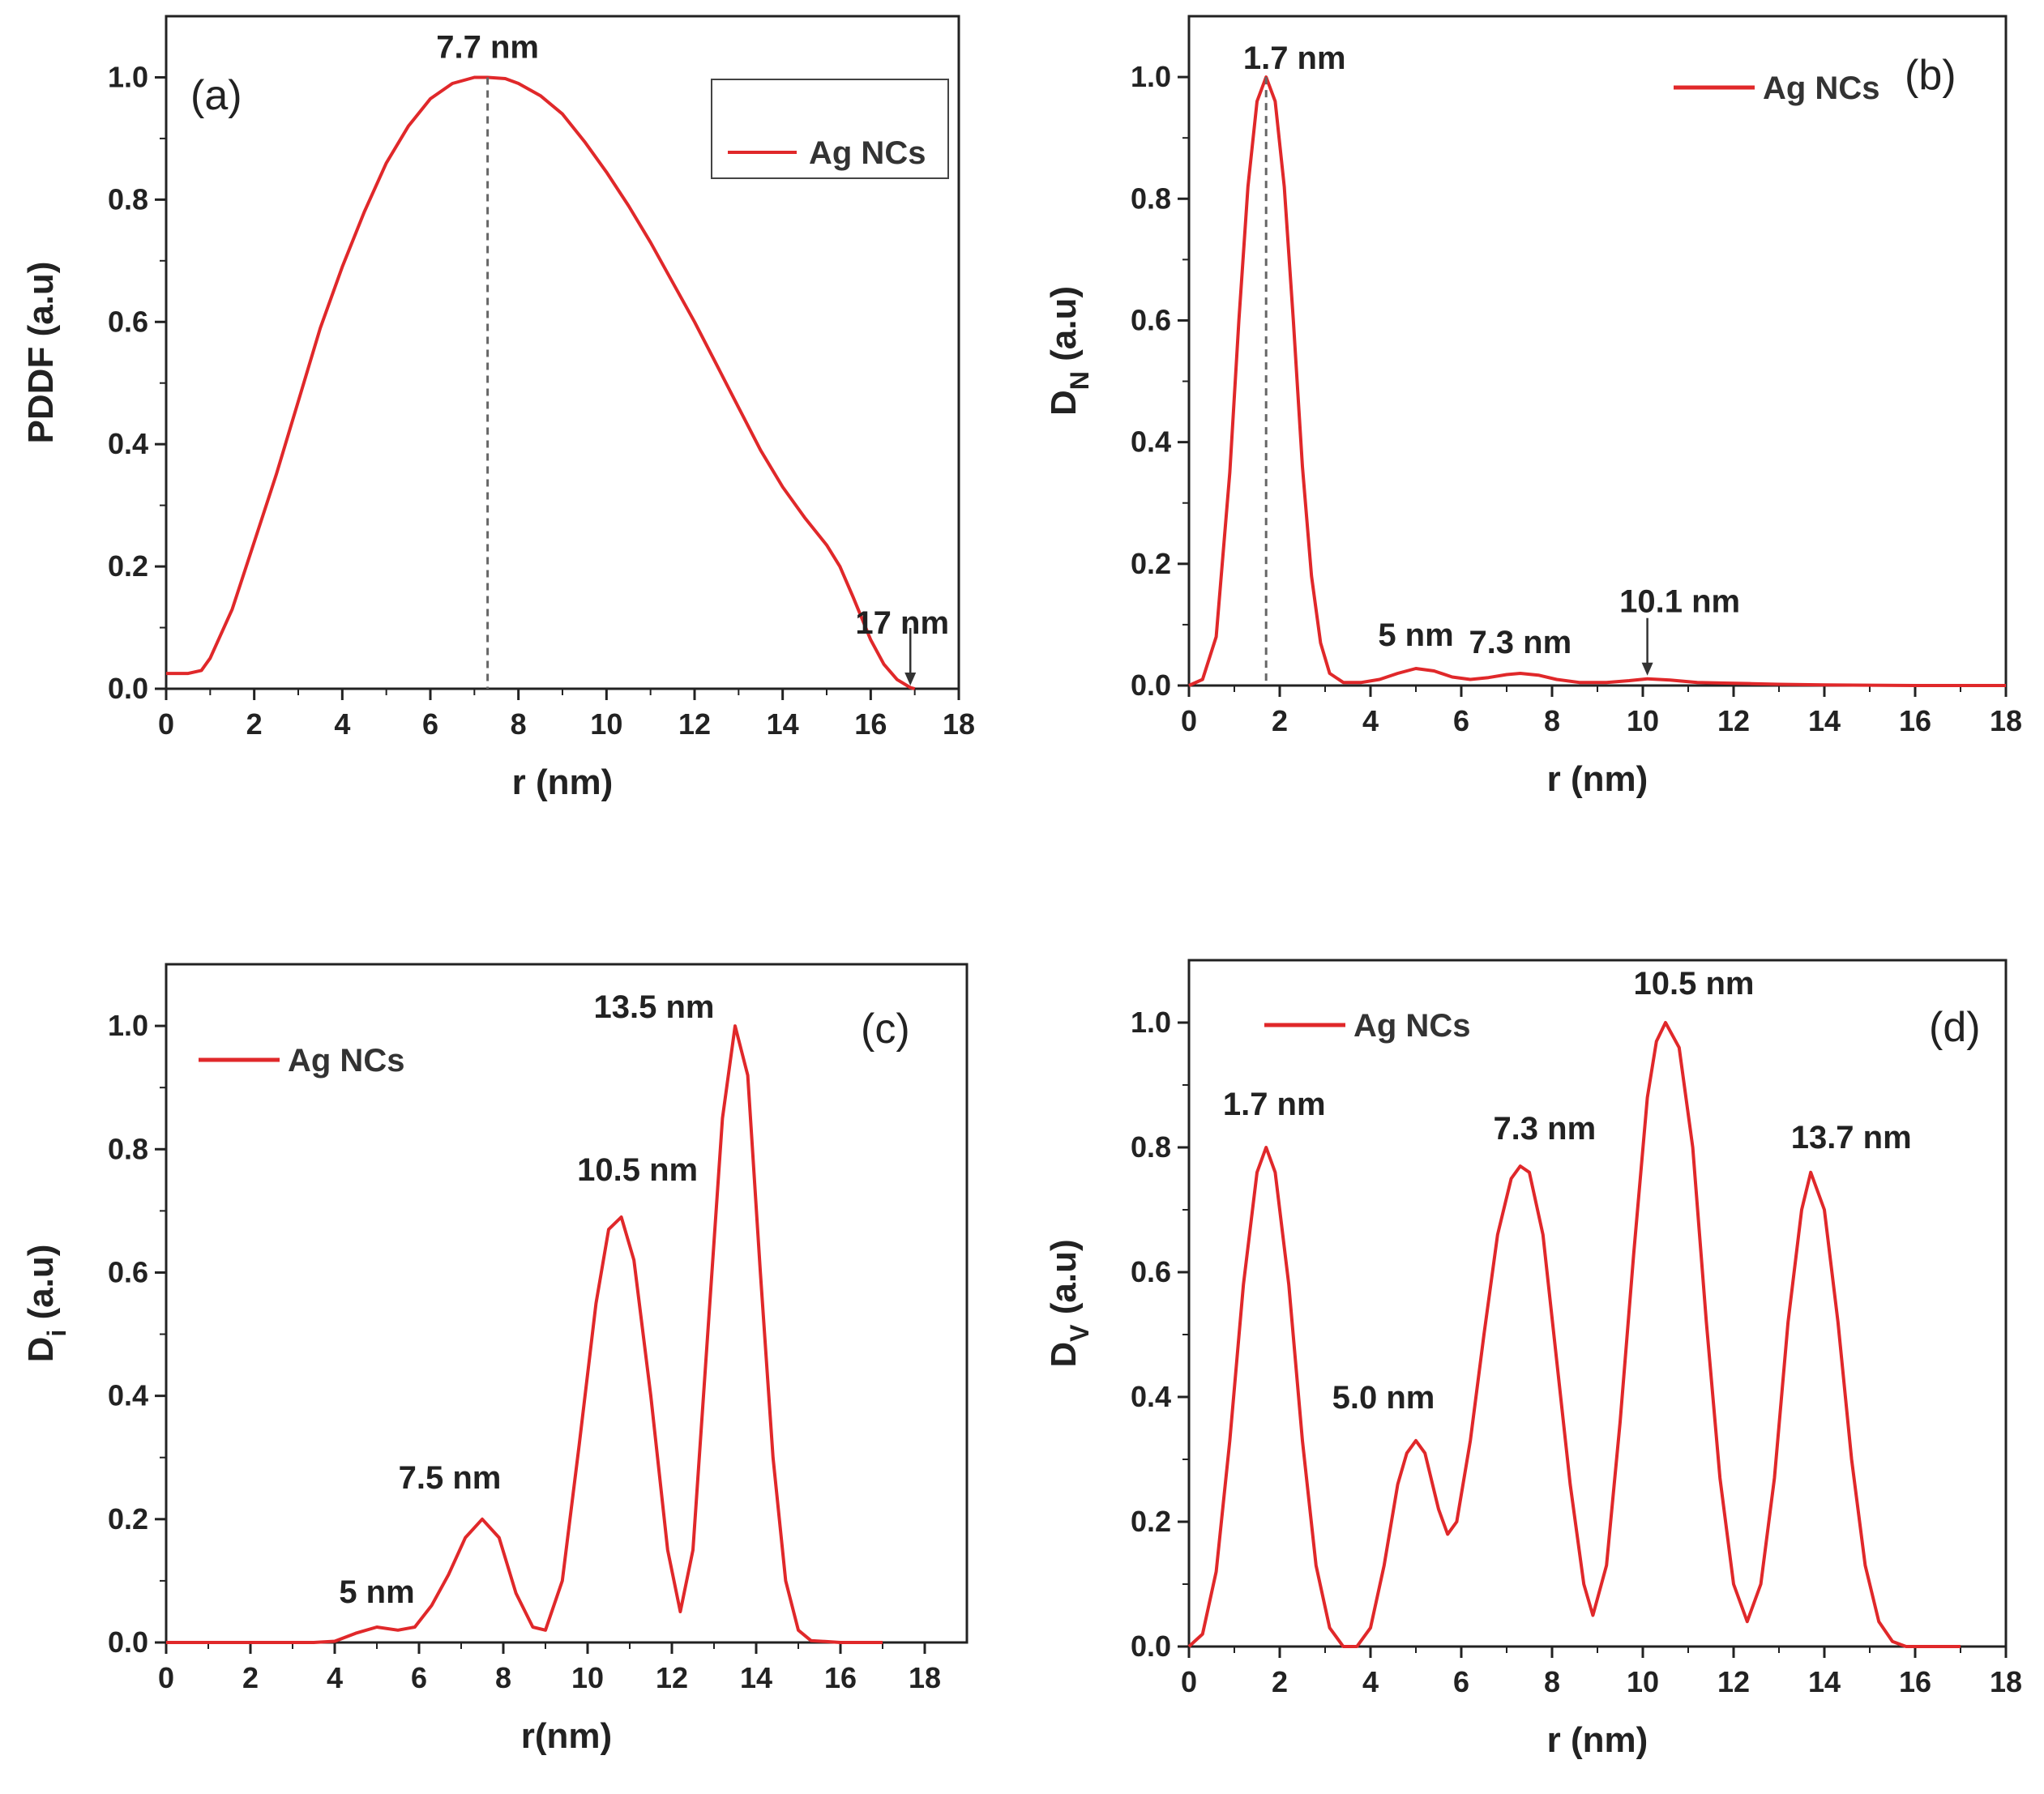  What do you see at coordinates (1079, 1333) in the screenshot?
I see `y-axis-title-subscript: V` at bounding box center [1079, 1333].